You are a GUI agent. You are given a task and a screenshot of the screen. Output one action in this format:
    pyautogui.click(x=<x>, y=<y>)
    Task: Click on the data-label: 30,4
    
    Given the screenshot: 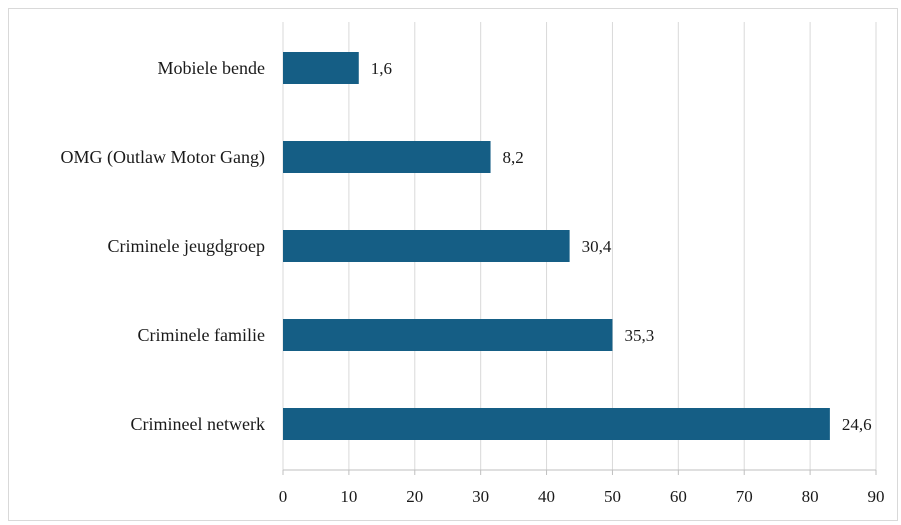 What is the action you would take?
    pyautogui.click(x=597, y=246)
    